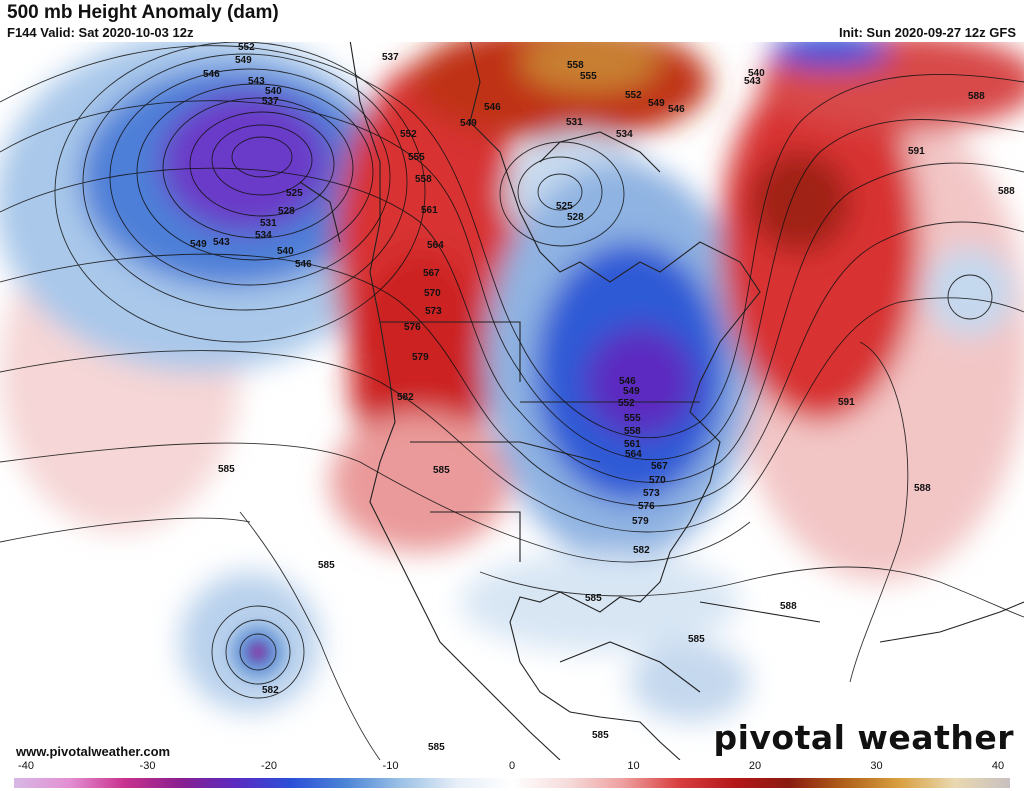 The width and height of the screenshot is (1024, 791). Describe the element at coordinates (696, 639) in the screenshot. I see `contour-label-585-car: 585` at that location.